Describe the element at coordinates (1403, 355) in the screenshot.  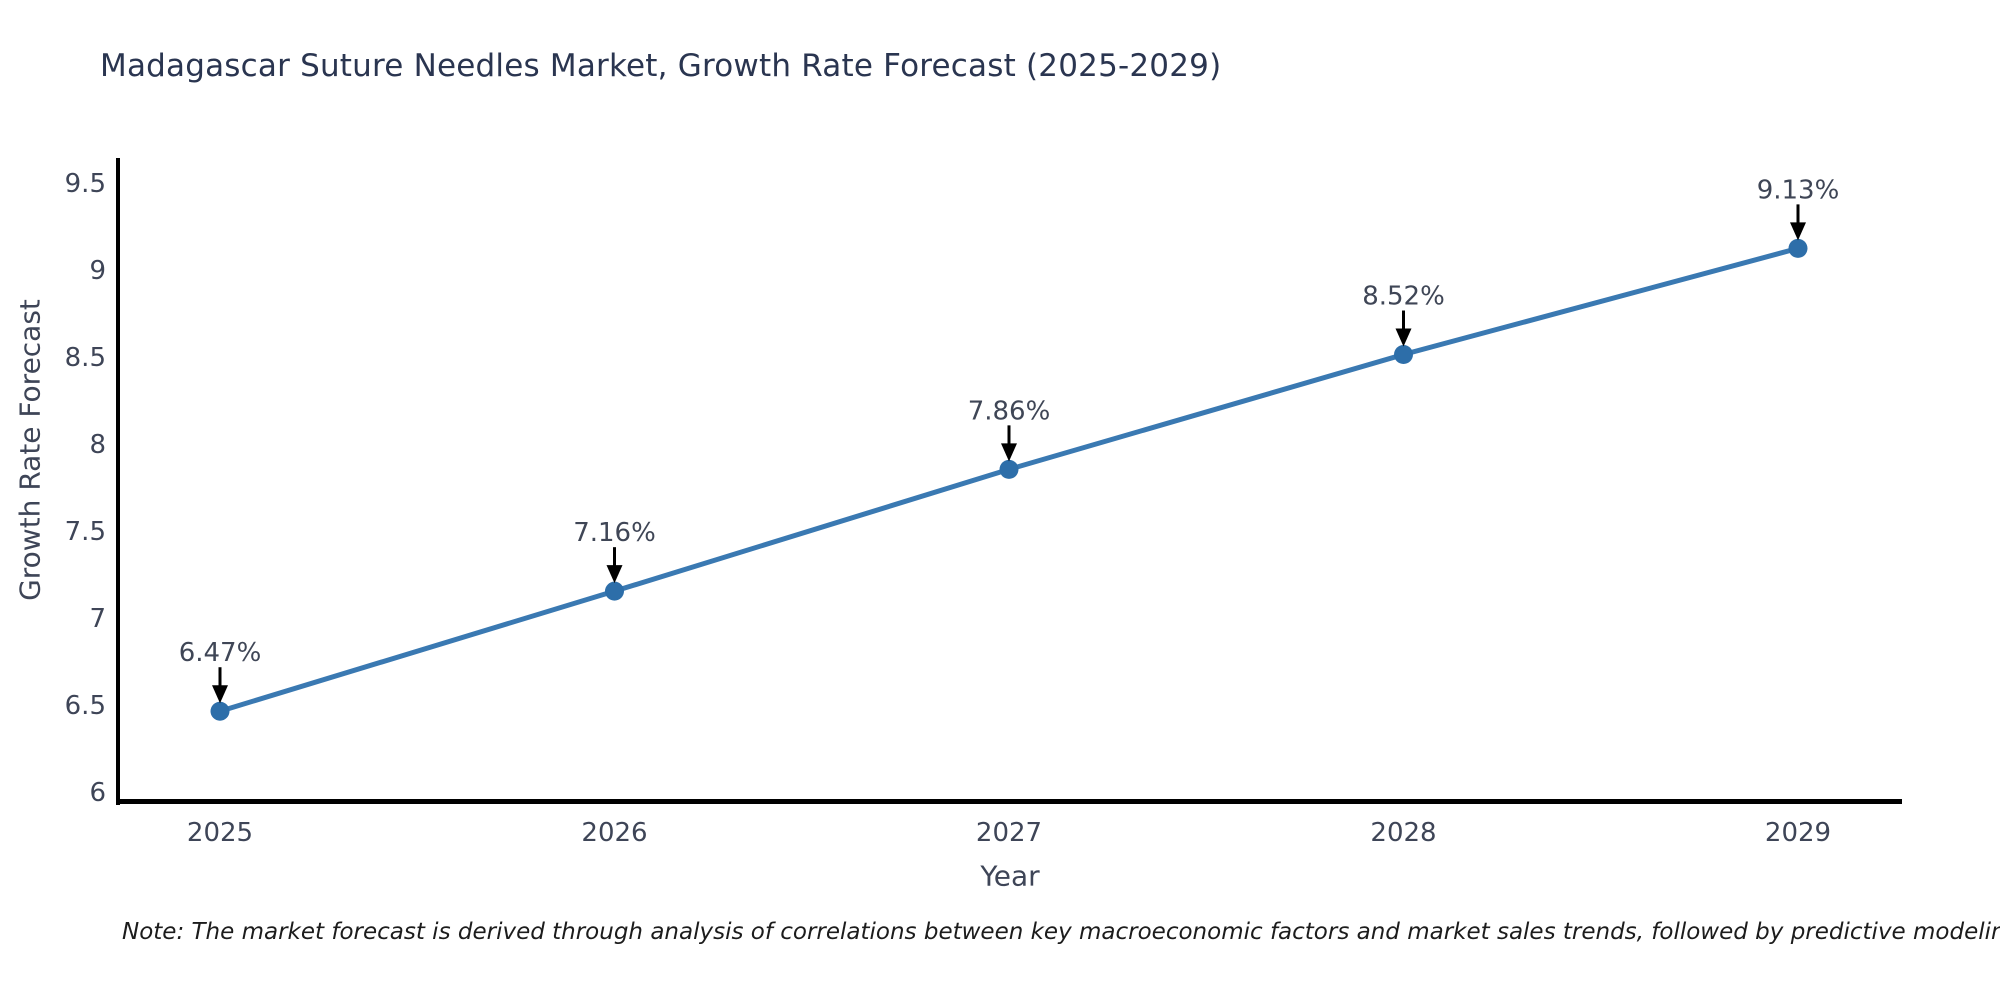
I see `data-point-2028` at that location.